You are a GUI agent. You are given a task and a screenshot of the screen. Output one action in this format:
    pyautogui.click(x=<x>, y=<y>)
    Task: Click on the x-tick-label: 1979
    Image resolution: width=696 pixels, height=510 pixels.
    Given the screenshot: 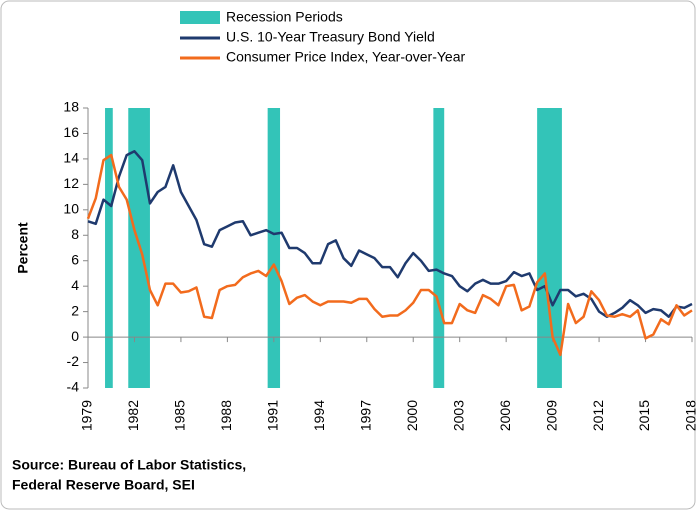 What is the action you would take?
    pyautogui.click(x=87, y=415)
    